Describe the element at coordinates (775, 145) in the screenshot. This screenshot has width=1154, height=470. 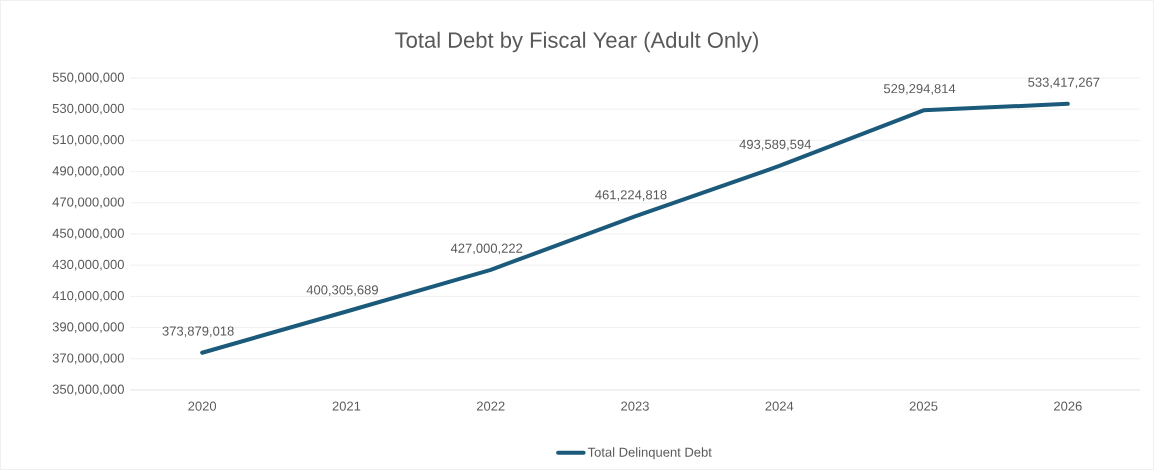
I see `data-label: 493,589,594` at that location.